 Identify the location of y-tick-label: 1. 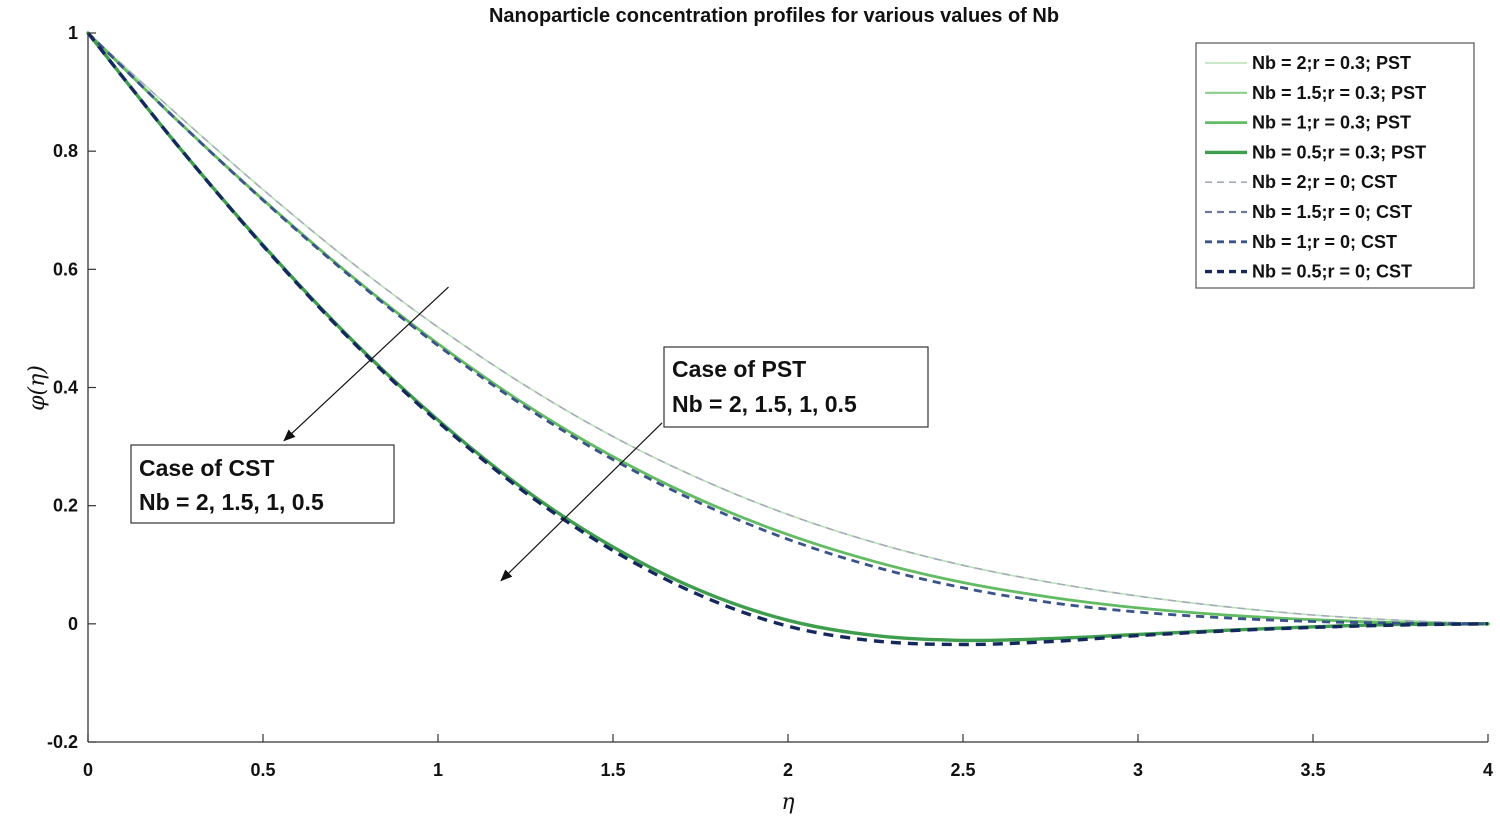
(73, 33).